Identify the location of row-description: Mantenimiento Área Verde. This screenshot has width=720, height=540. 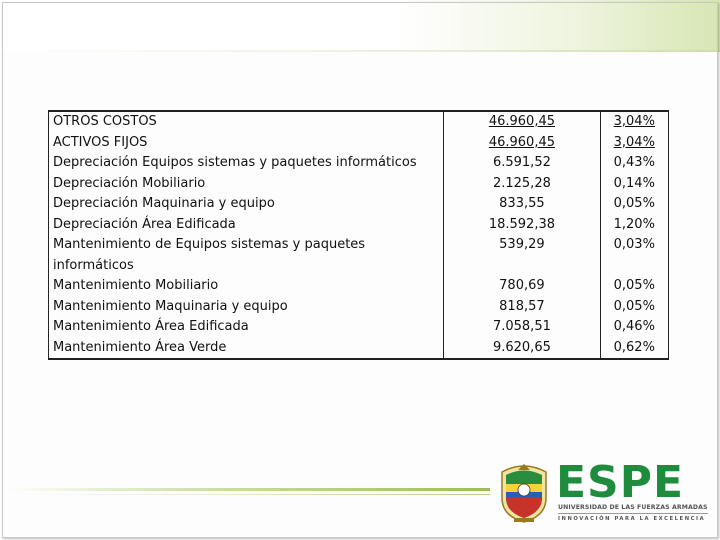
(246, 348).